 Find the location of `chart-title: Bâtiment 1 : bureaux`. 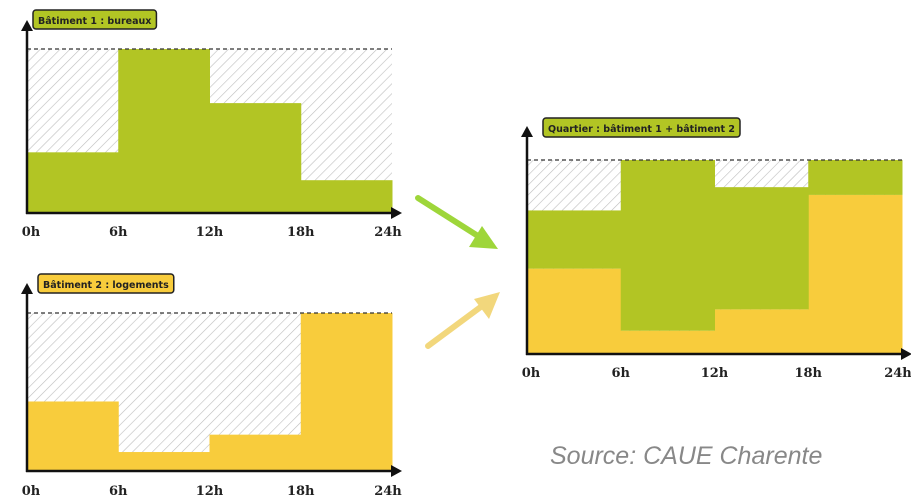

chart-title: Bâtiment 1 : bureaux is located at coordinates (94, 21).